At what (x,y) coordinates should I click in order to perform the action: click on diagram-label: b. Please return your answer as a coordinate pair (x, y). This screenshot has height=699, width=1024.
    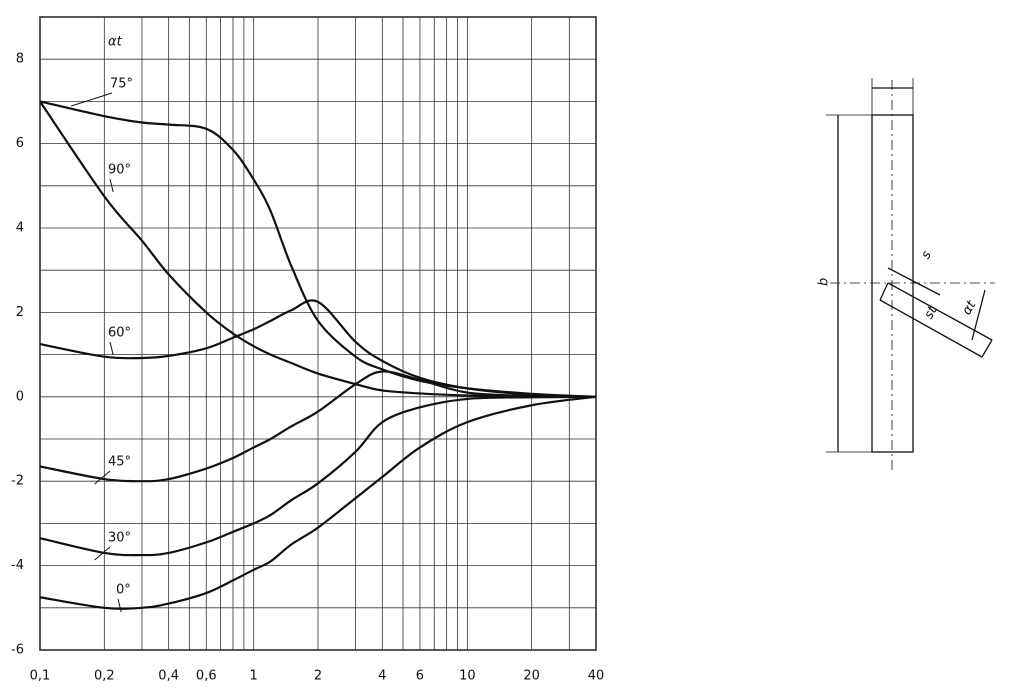
    Looking at the image, I should click on (824, 282).